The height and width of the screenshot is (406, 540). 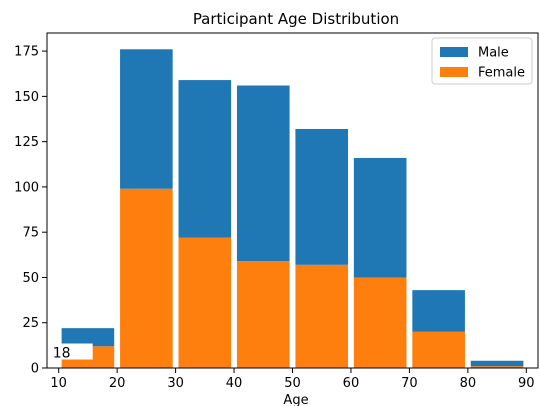 I want to click on annotation-label: 18, so click(x=62, y=354).